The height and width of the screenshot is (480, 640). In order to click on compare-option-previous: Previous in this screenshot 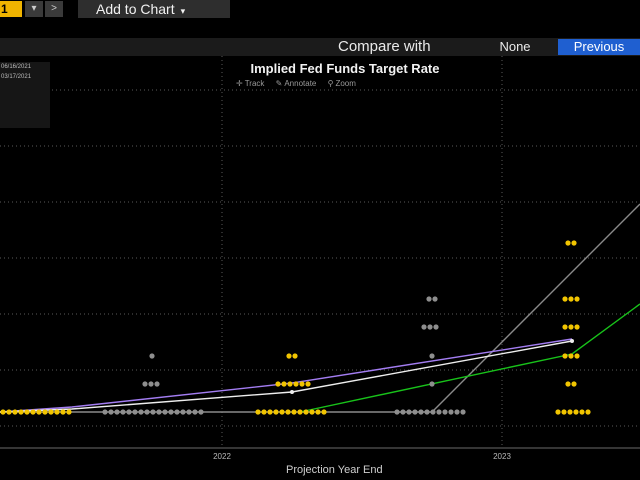, I will do `click(599, 47)`.